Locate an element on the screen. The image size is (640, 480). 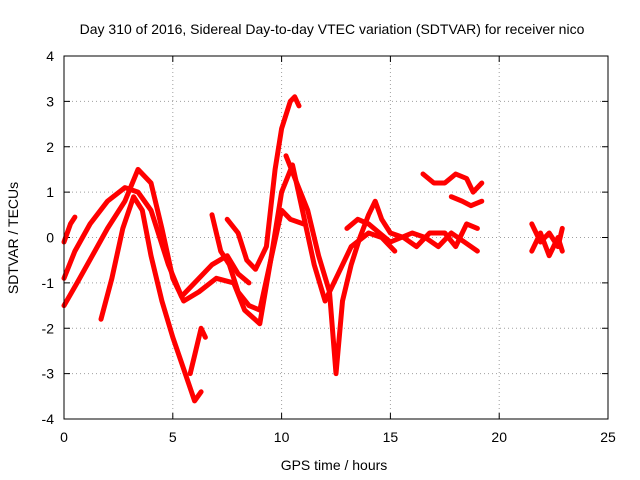
series-sat-f is located at coordinates (257, 260).